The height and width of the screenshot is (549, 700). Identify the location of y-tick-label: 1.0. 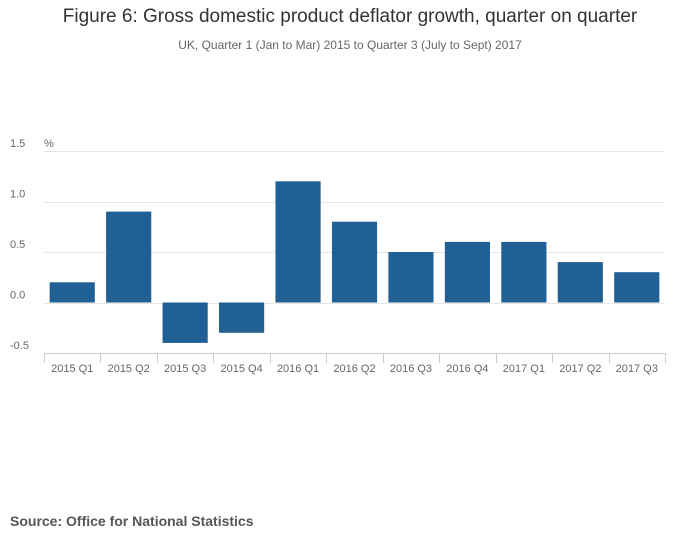
(17, 195).